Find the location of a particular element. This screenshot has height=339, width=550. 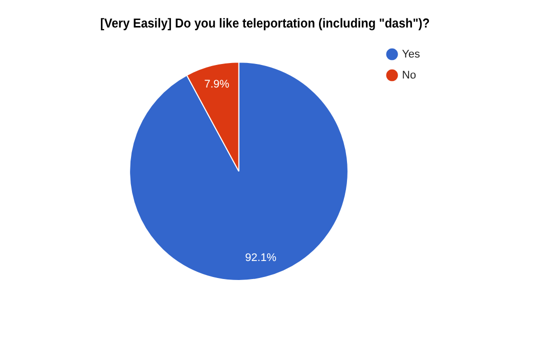

chart-title: [Very Easily] Do you like teleportation (including "dash")? is located at coordinates (265, 23).